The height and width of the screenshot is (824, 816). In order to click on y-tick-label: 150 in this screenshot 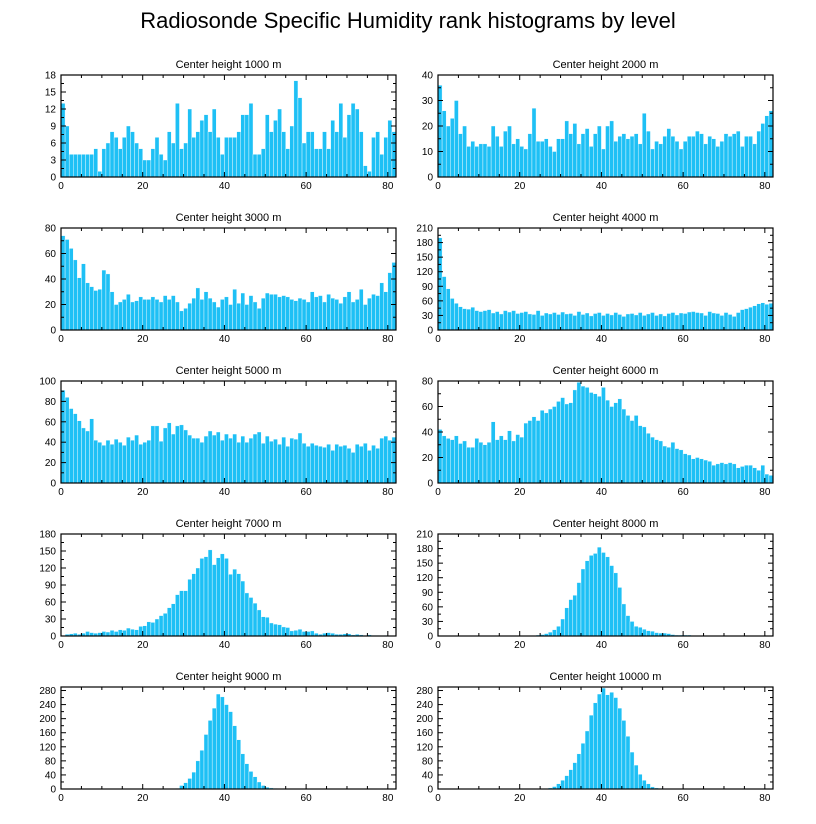, I will do `click(424, 258)`.